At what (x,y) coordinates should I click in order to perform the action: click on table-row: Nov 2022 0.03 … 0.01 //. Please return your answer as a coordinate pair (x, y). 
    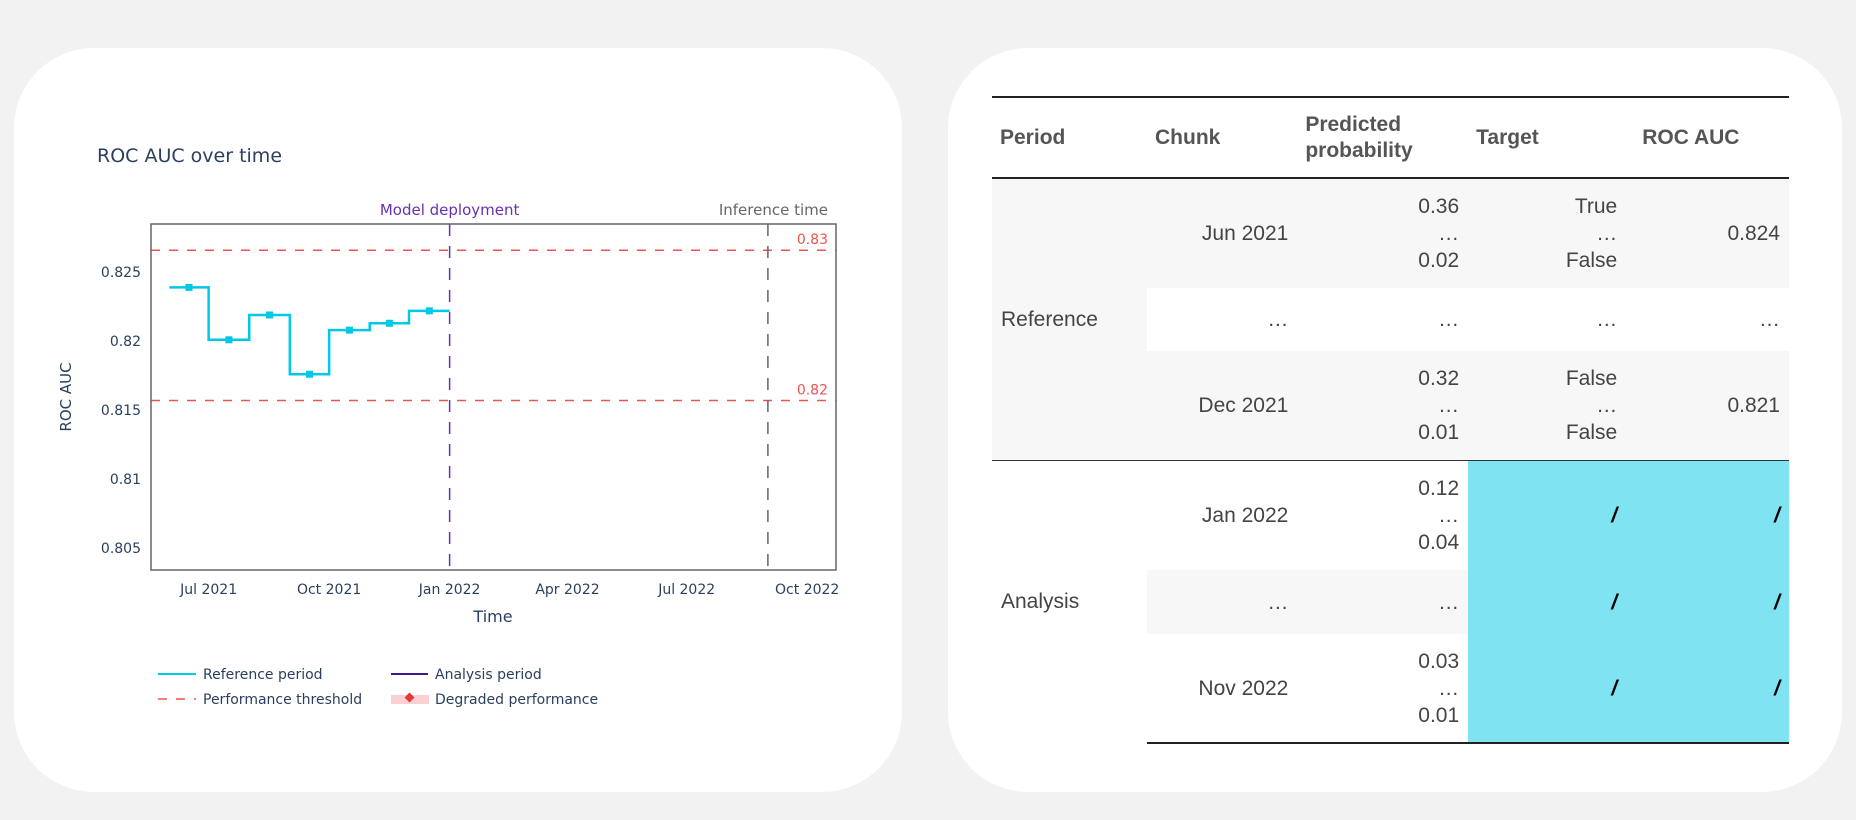
    Looking at the image, I should click on (1390, 689).